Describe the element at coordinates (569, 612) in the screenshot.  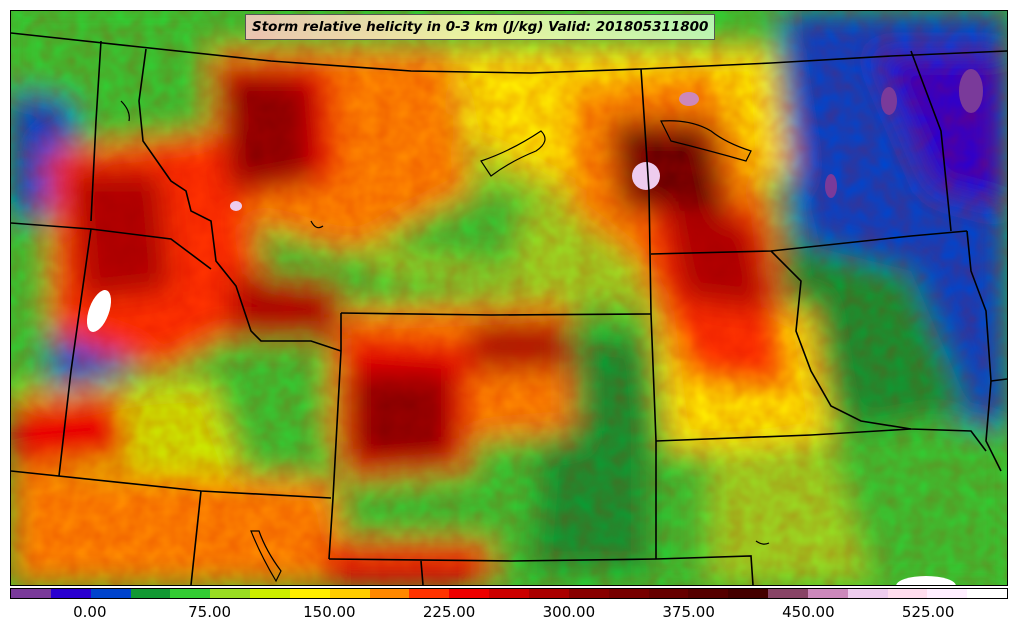
I see `colorbar-tick-label: 300.00` at that location.